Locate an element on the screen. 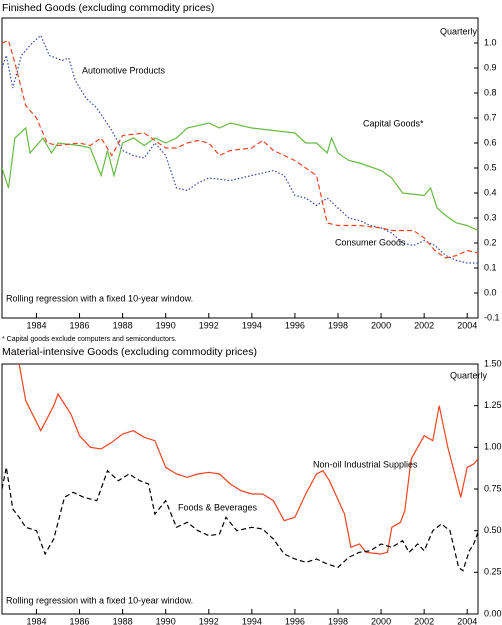 This screenshot has height=625, width=502. y-tick-label: 1.50 is located at coordinates (493, 363).